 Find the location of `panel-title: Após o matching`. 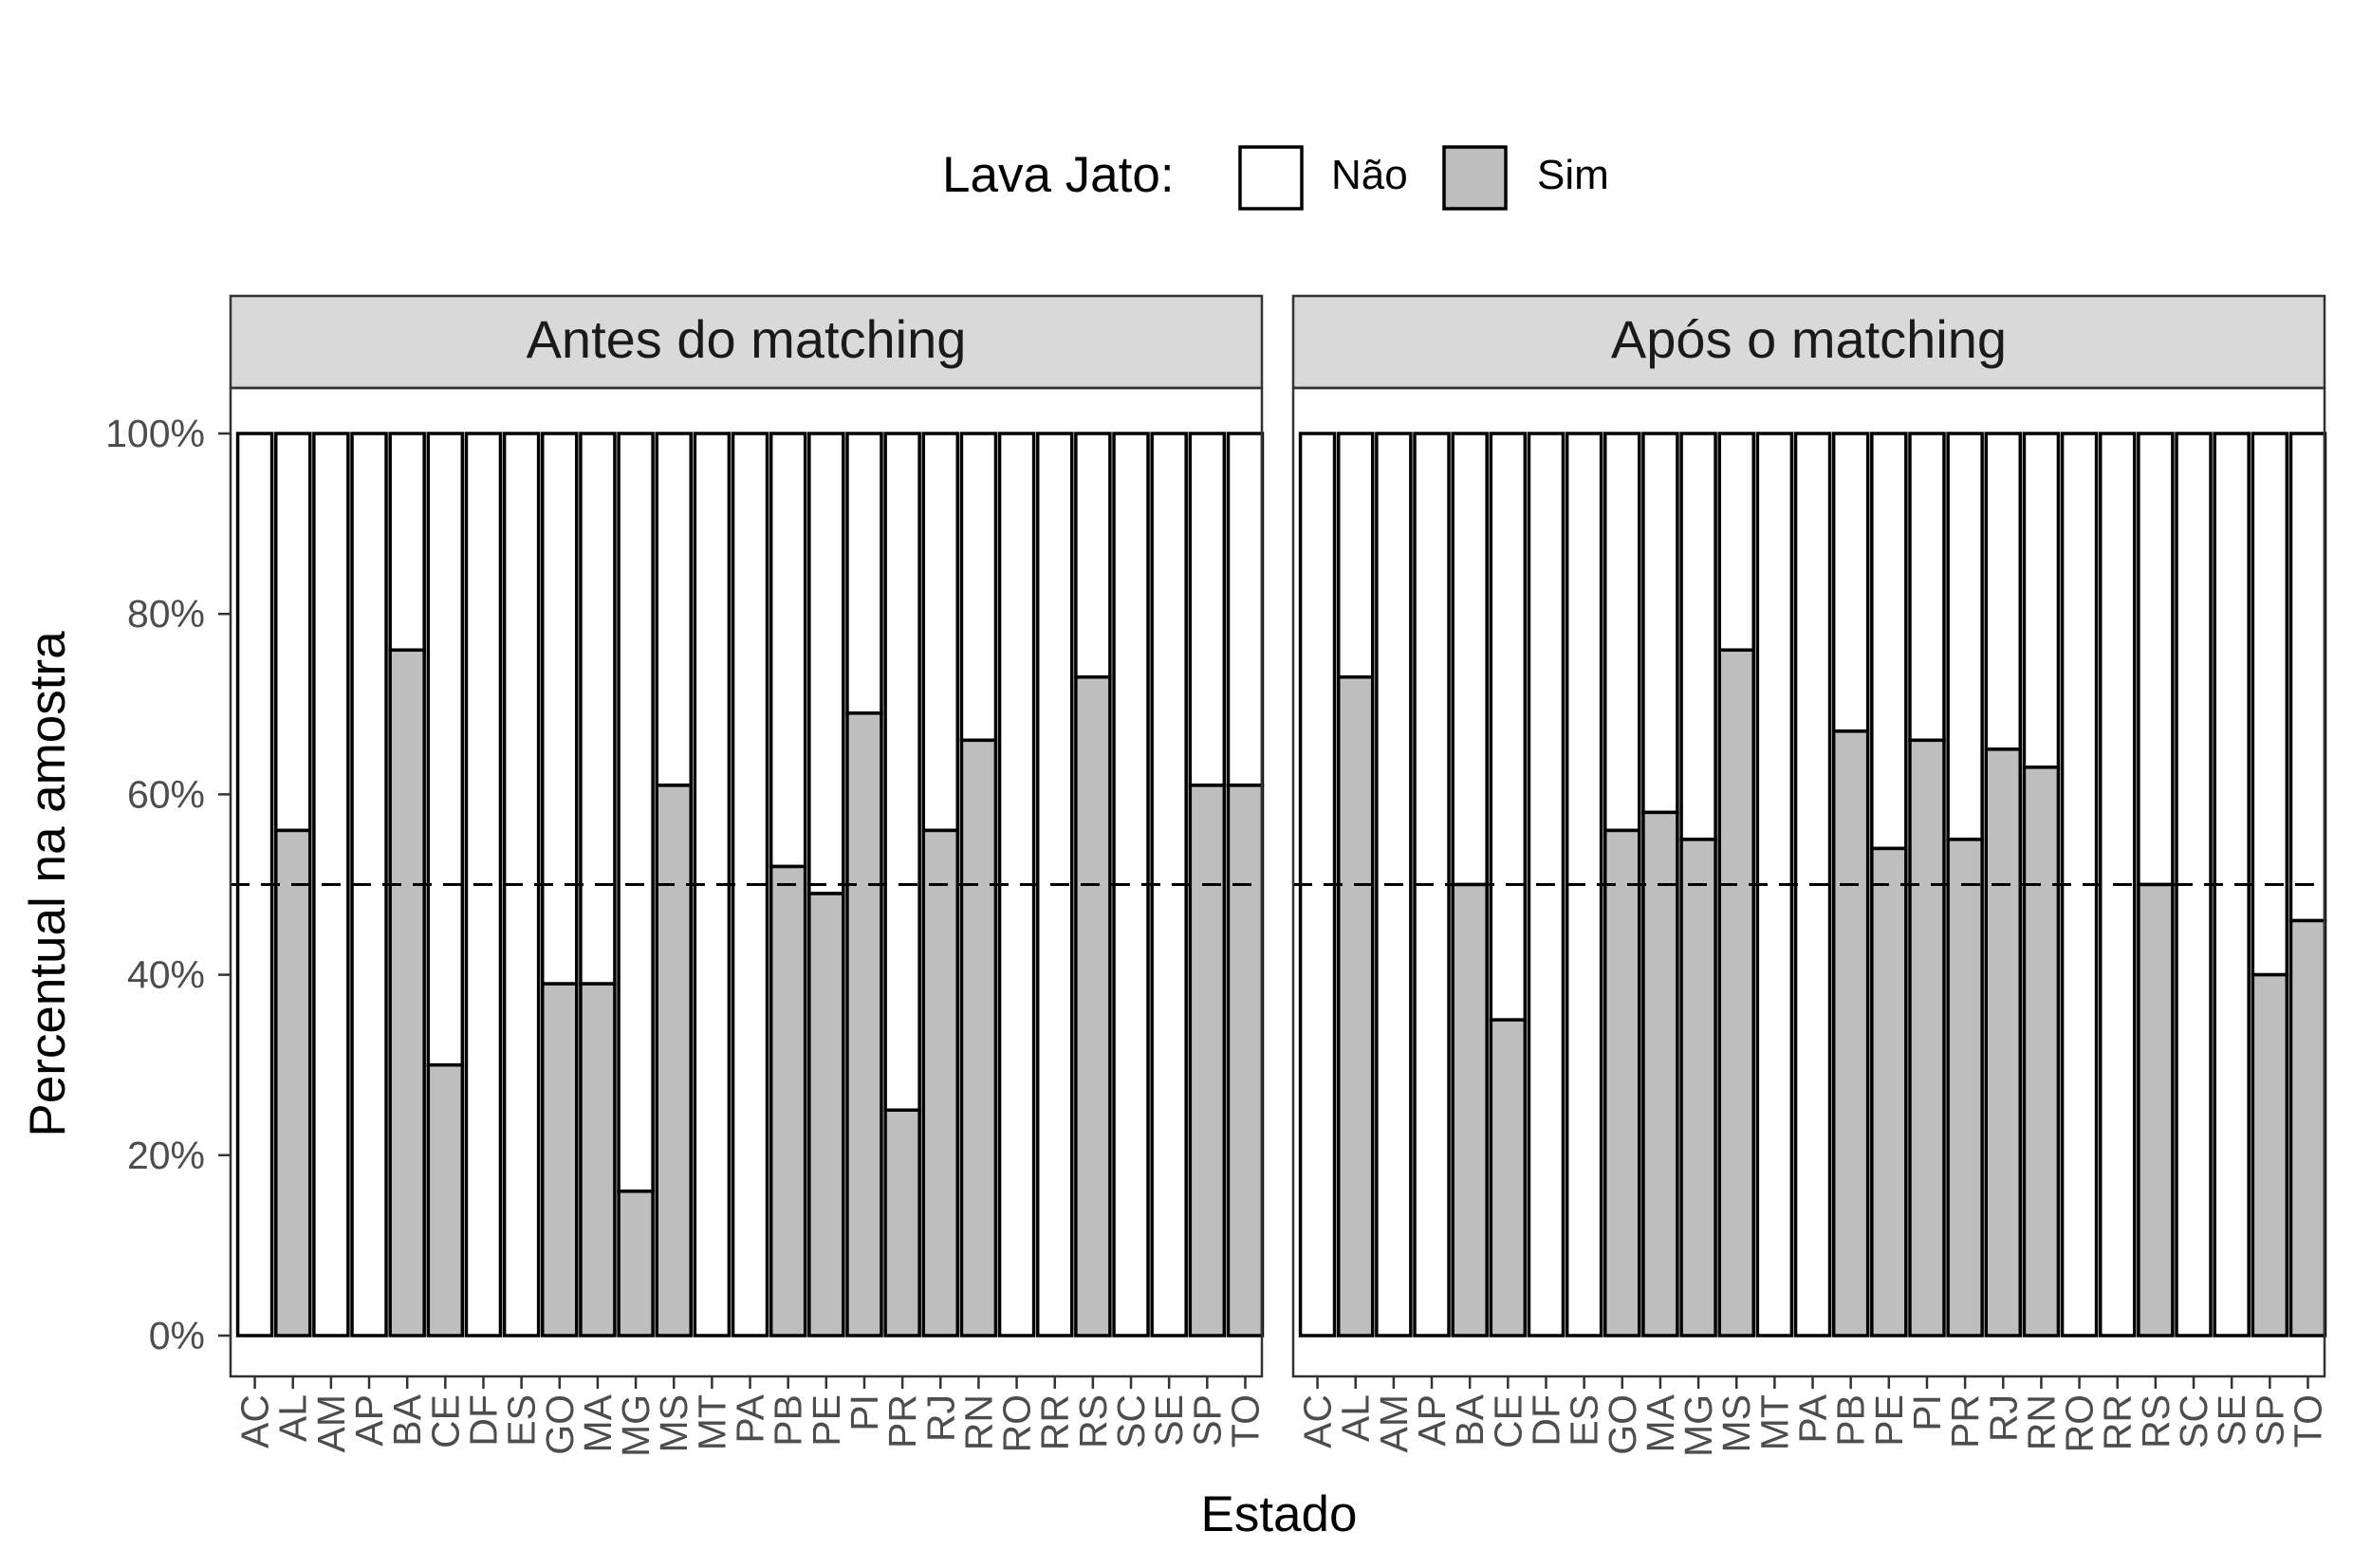

panel-title: Após o matching is located at coordinates (1809, 339).